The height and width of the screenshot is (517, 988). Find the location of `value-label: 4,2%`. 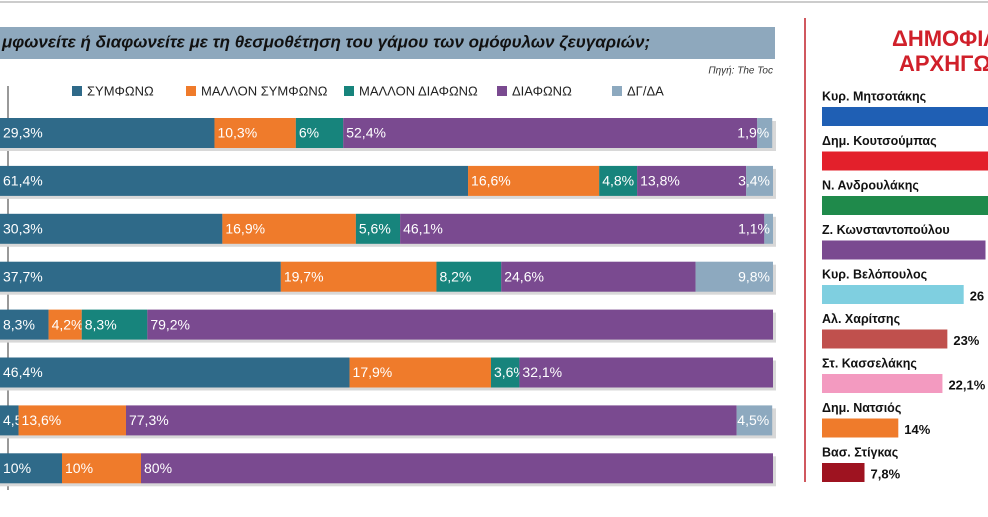

value-label: 4,2% is located at coordinates (68, 324).